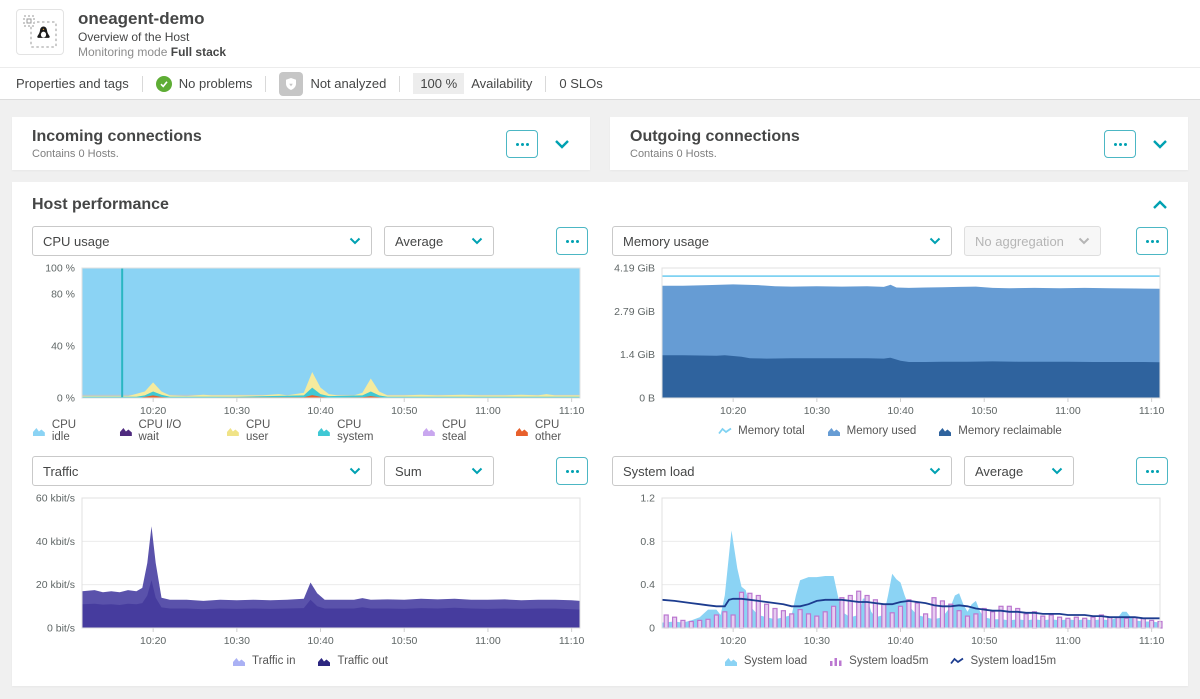 This screenshot has width=1200, height=699. I want to click on svg-text: 0 B, so click(647, 399).